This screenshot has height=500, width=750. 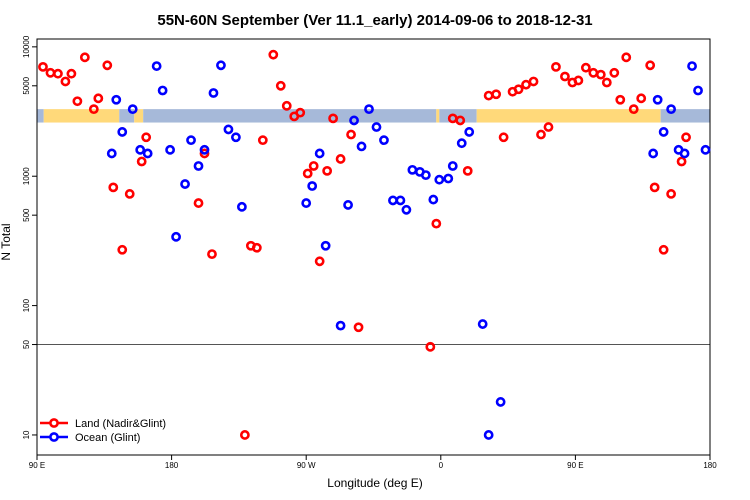 I want to click on legend-label: Land (Nadir&Glint), so click(x=120, y=424).